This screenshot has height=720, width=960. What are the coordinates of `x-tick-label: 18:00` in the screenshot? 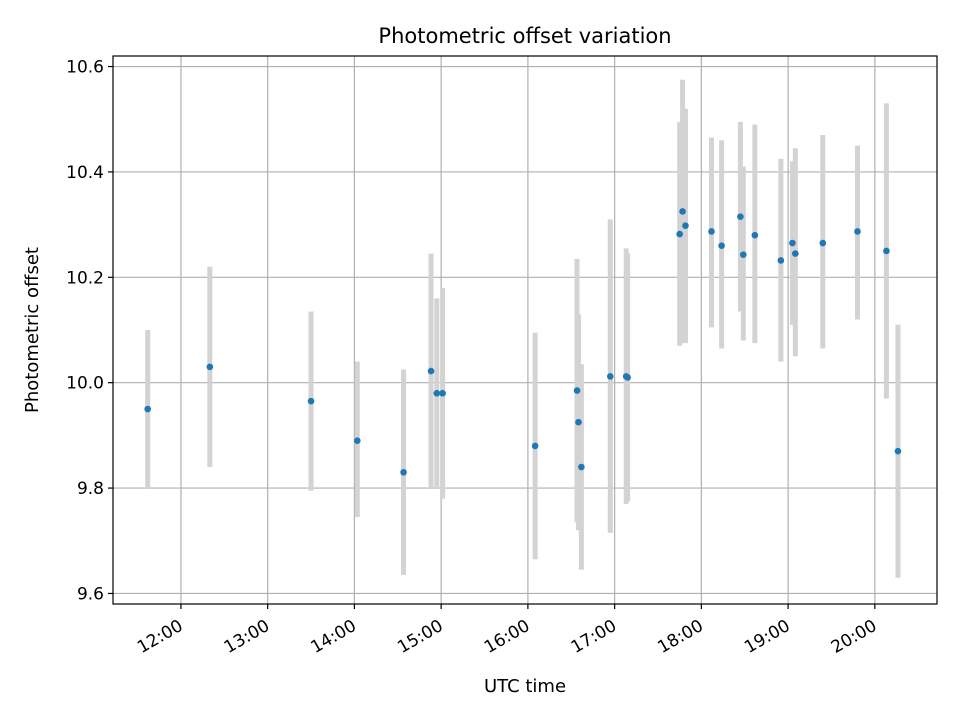 It's located at (680, 637).